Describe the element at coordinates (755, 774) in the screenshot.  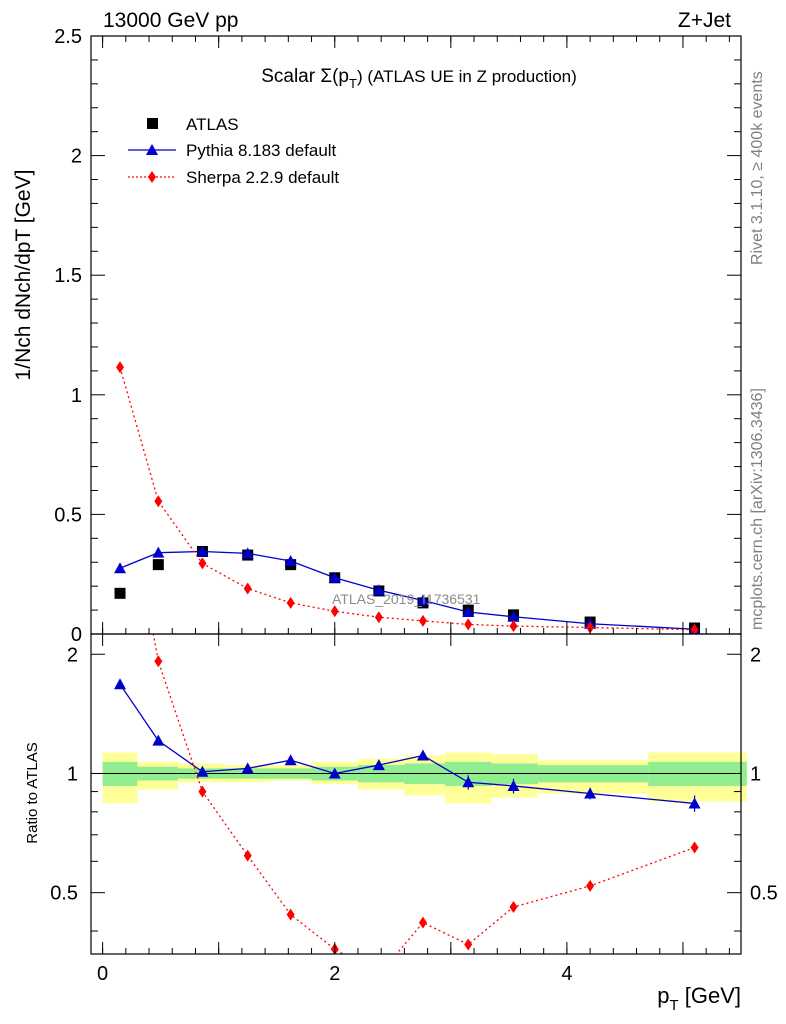
I see `ratio-tick-label-right: 1` at that location.